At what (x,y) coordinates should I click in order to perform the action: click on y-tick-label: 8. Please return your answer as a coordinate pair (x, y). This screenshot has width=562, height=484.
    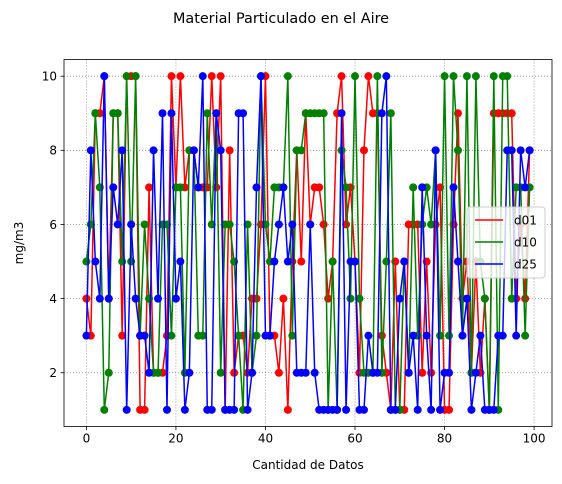
    Looking at the image, I should click on (53, 151).